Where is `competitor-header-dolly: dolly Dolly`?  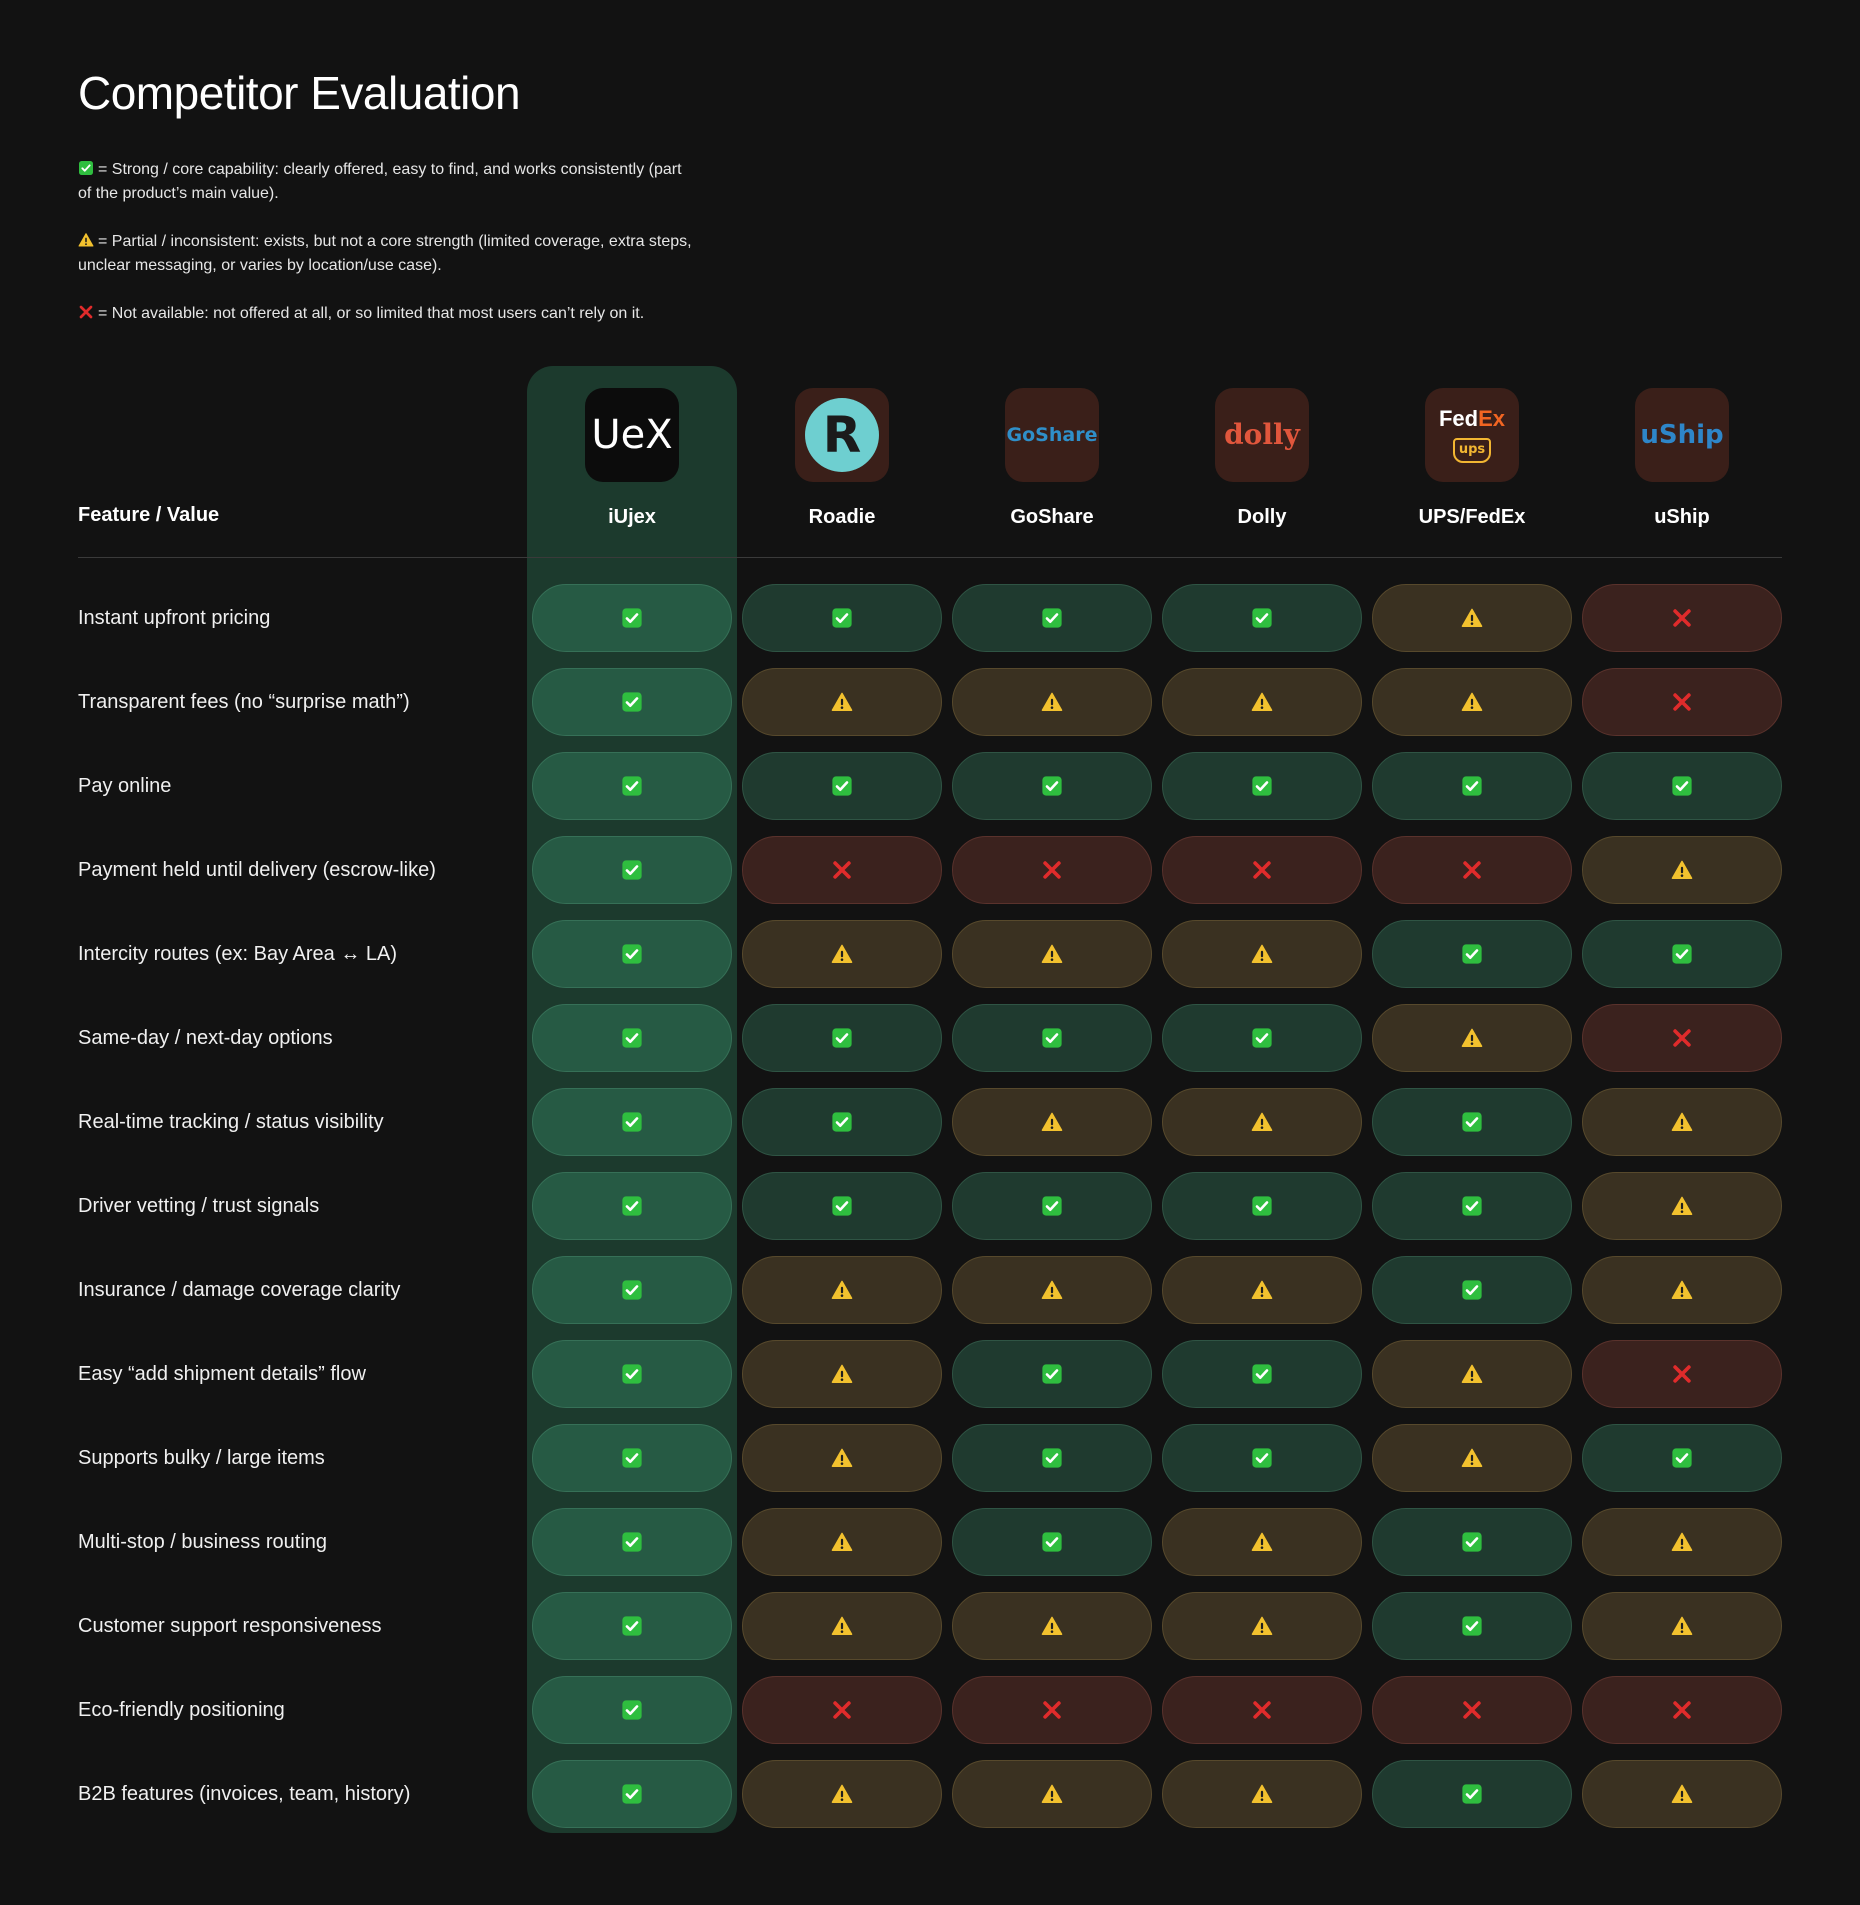 competitor-header-dolly: dolly Dolly is located at coordinates (1262, 458).